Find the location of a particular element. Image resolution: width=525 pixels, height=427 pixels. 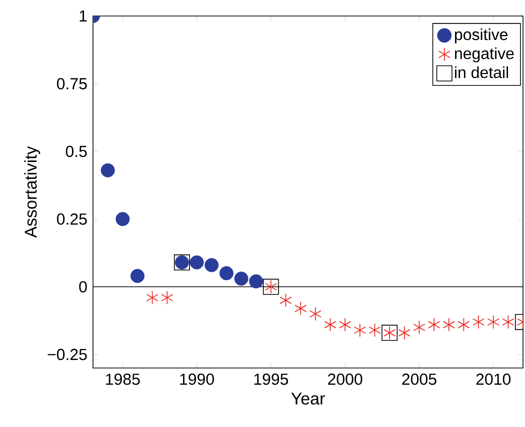

y-tick-label: 0 is located at coordinates (83, 286).